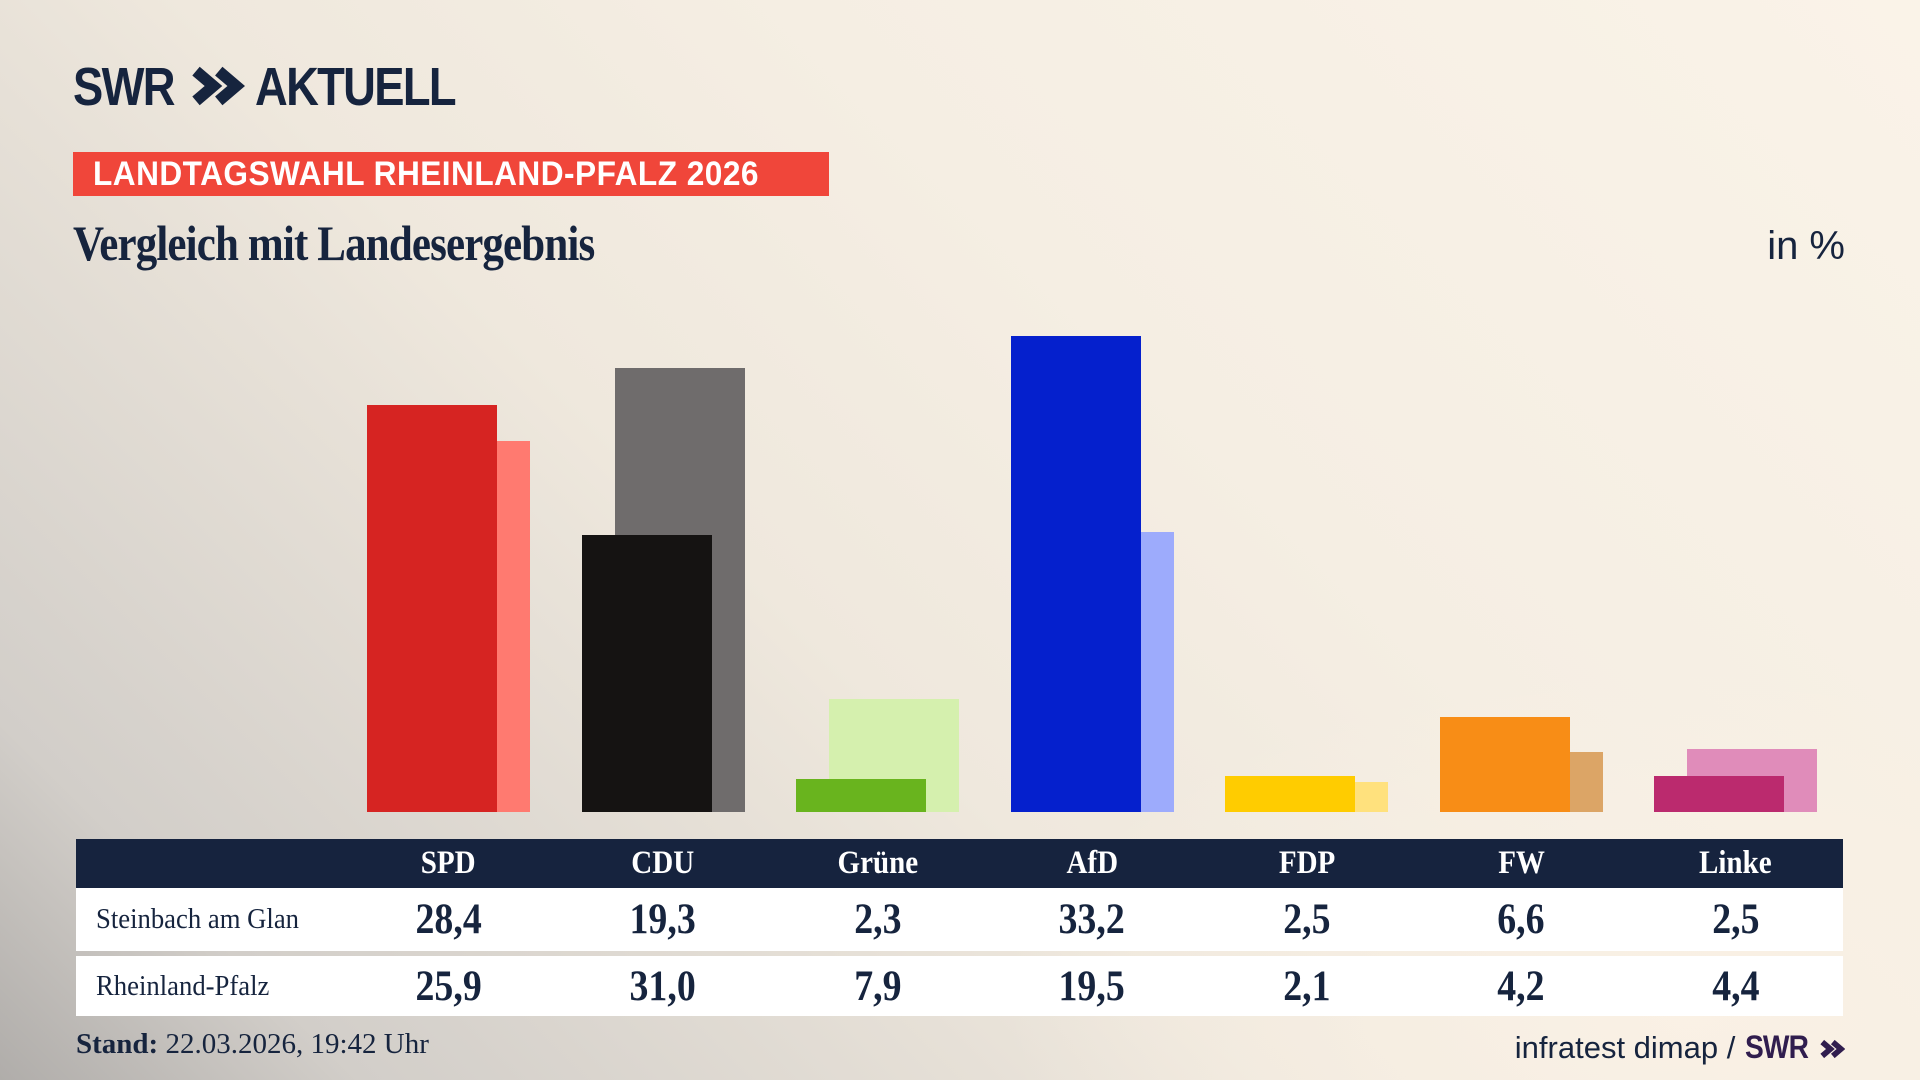 The image size is (1920, 1080). I want to click on table-header-spd: SPD, so click(448, 863).